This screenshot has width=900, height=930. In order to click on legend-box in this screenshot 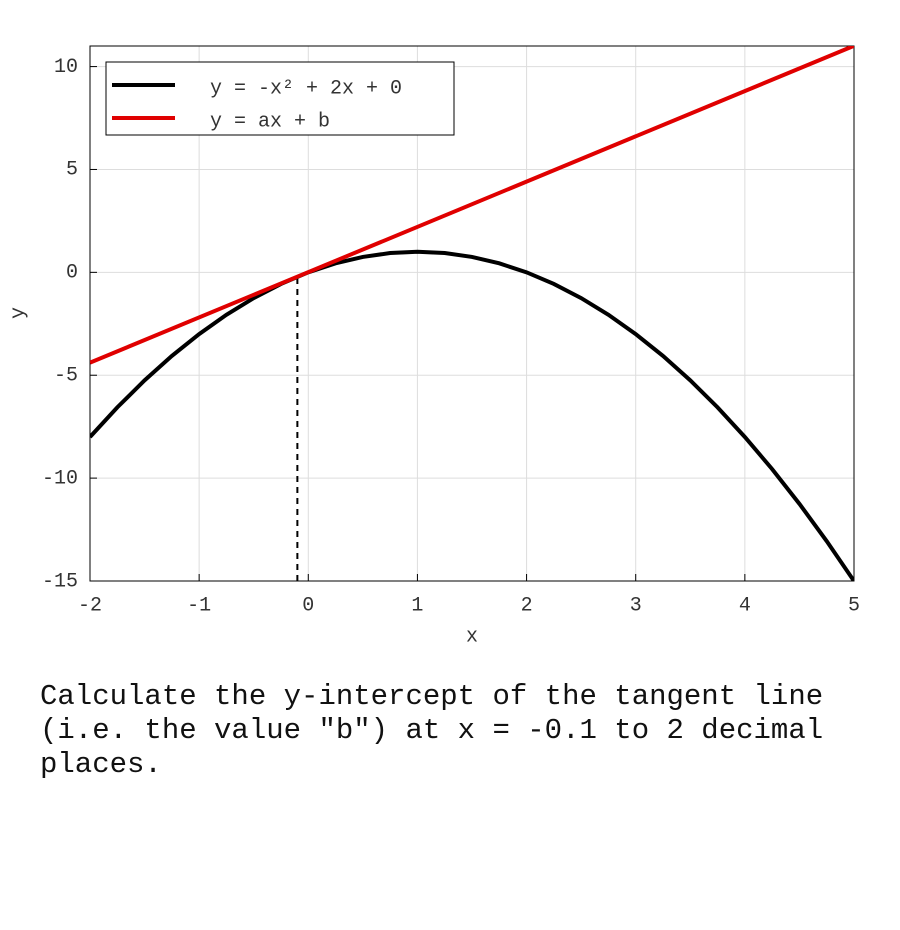, I will do `click(280, 98)`.